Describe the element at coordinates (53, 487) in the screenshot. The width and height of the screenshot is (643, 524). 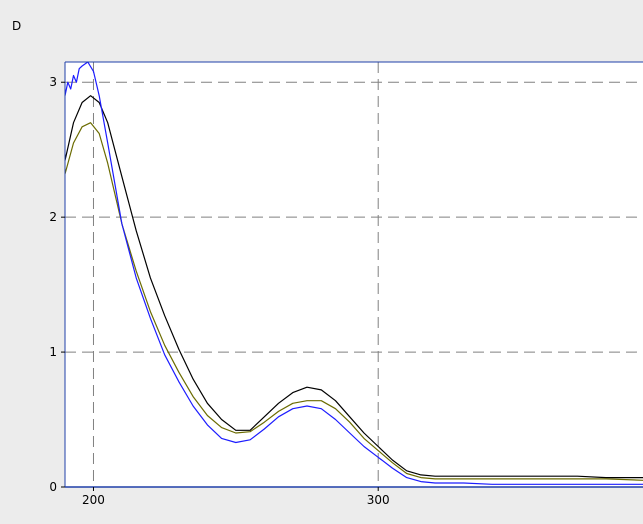
I see `y-tick-label-0: 0` at that location.